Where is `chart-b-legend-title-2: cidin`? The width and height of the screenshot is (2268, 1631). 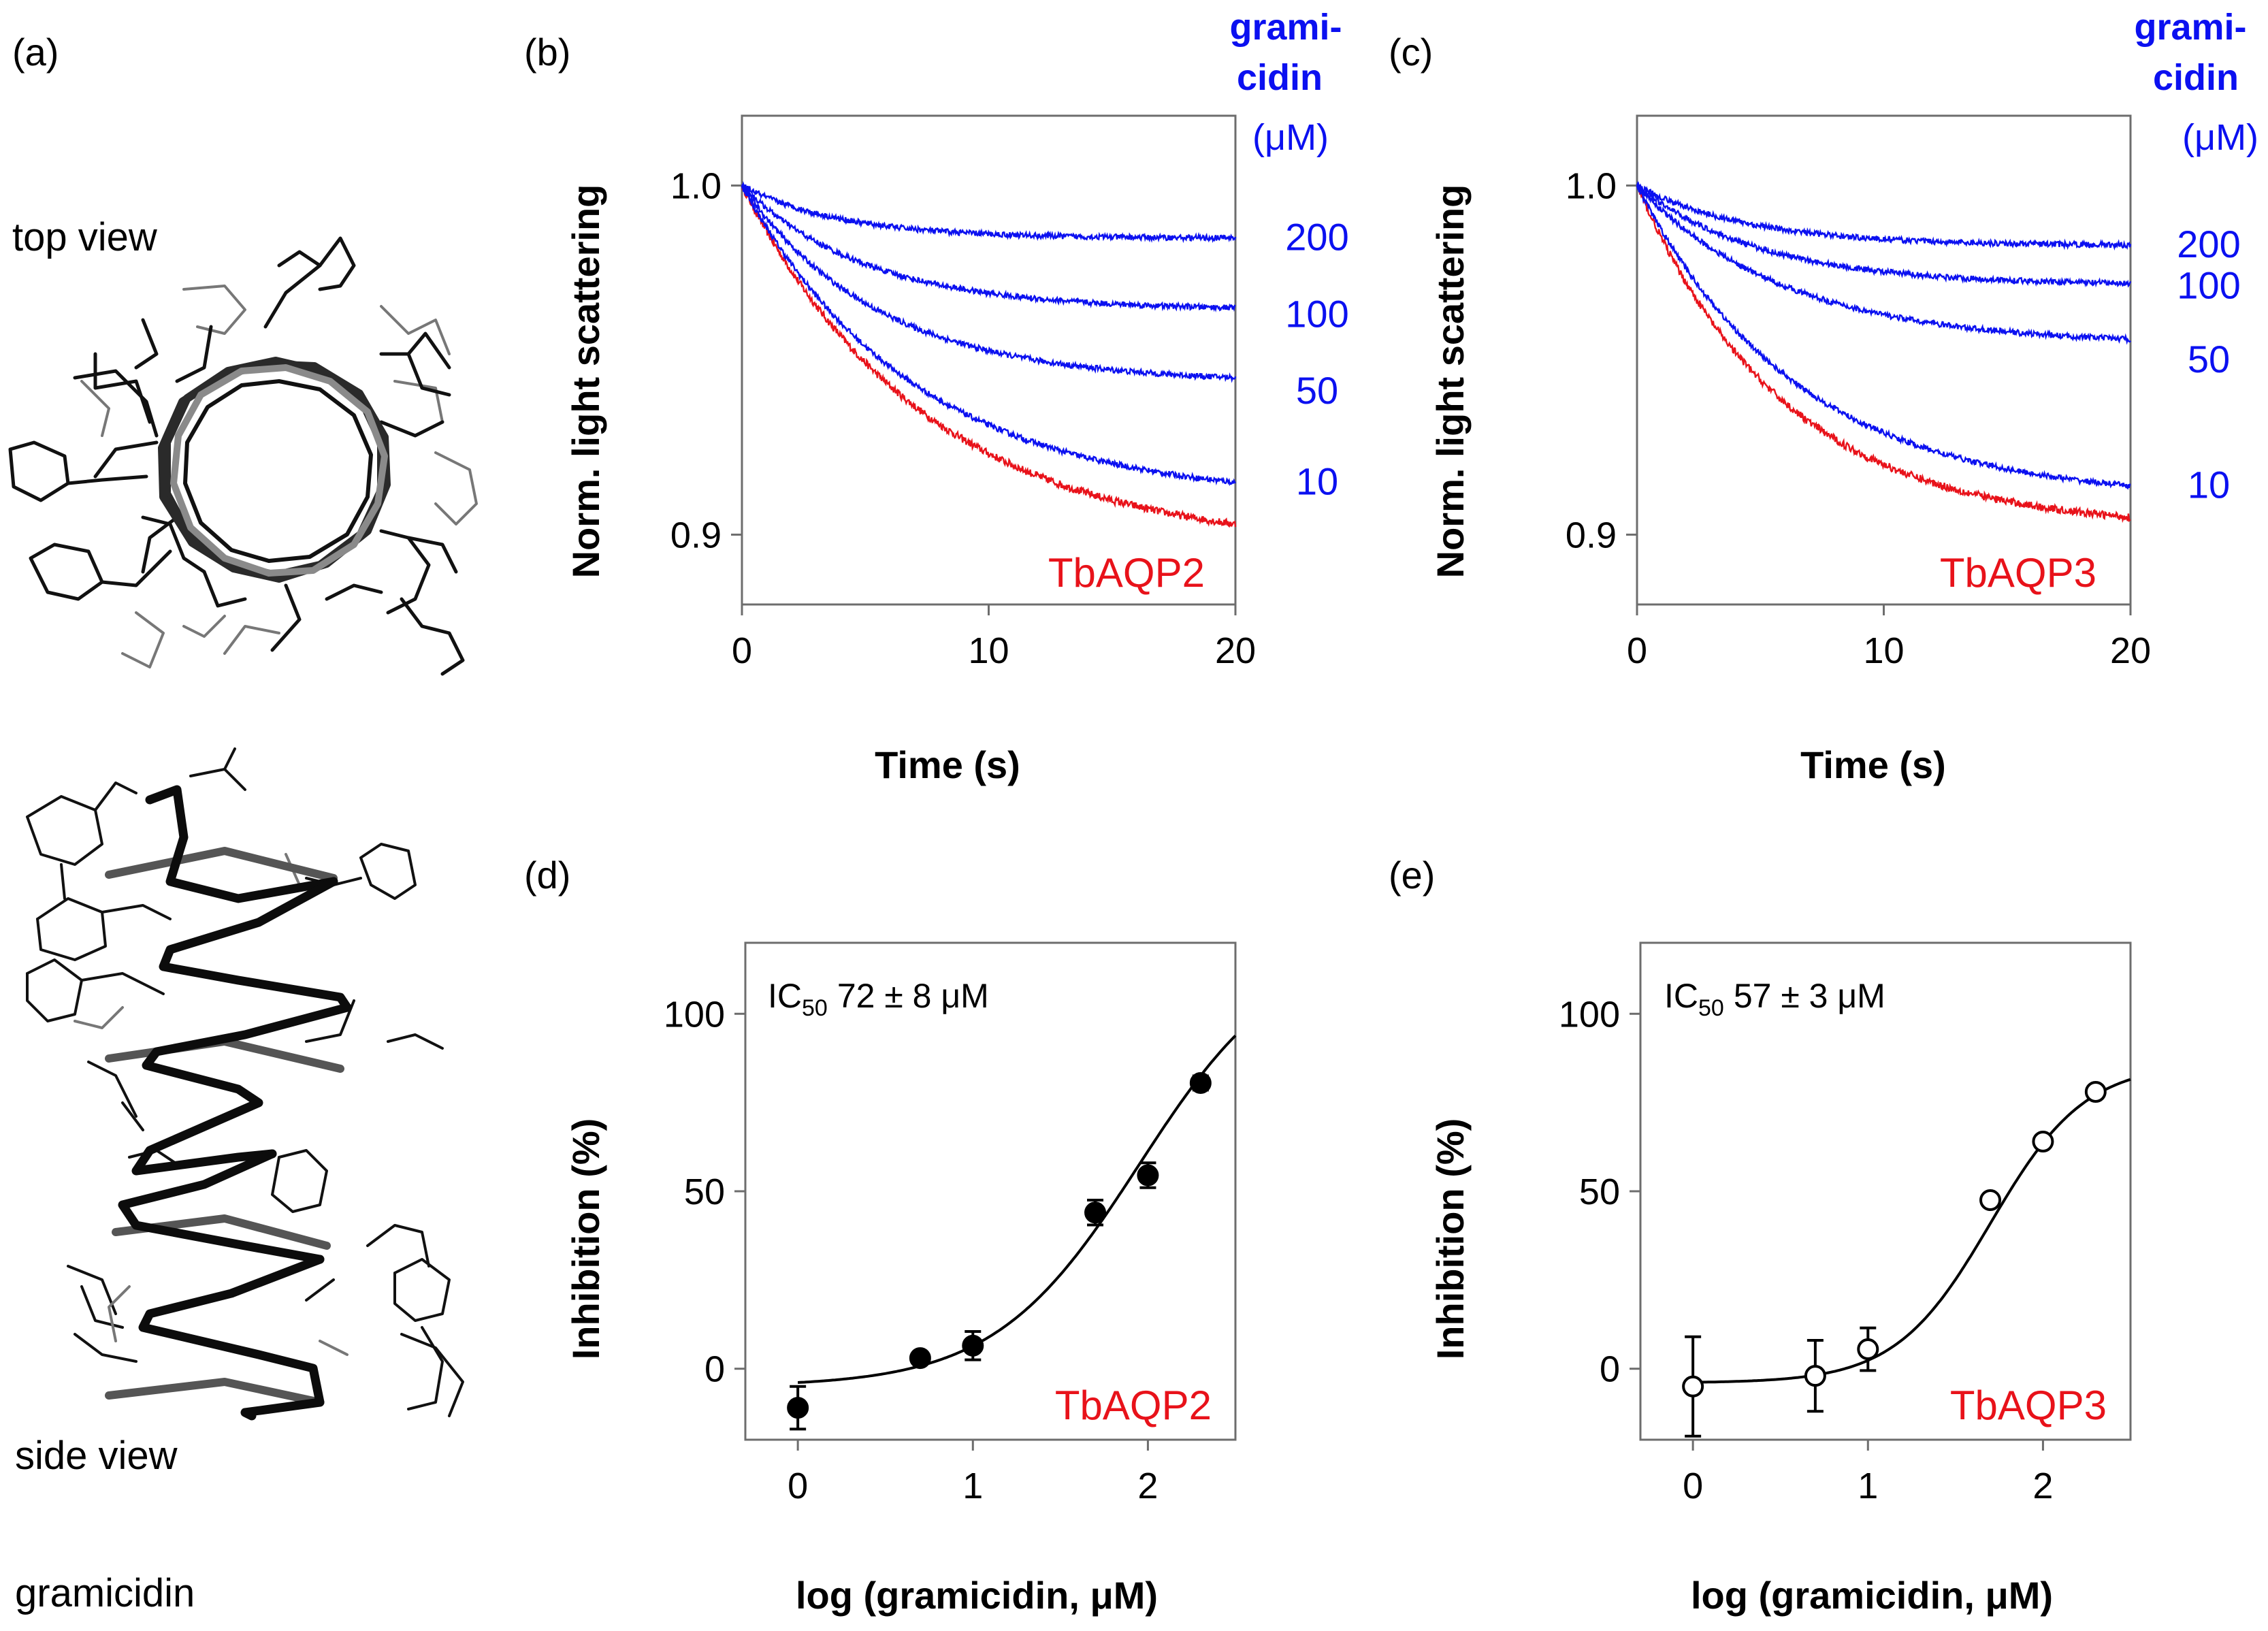 chart-b-legend-title-2: cidin is located at coordinates (1280, 78).